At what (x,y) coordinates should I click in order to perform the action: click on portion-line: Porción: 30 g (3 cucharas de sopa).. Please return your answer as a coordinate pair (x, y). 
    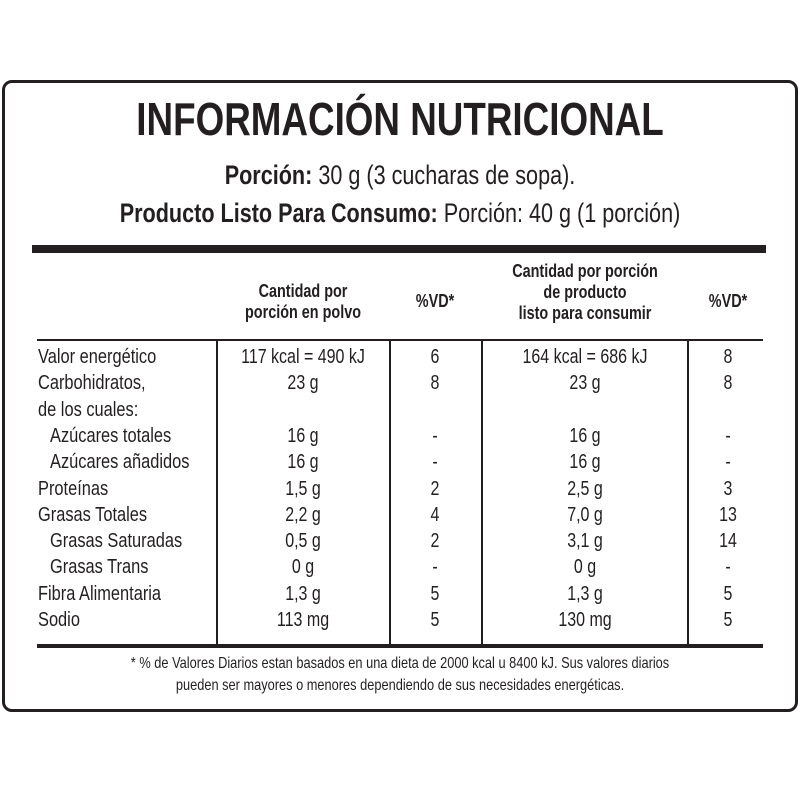
    Looking at the image, I should click on (400, 175).